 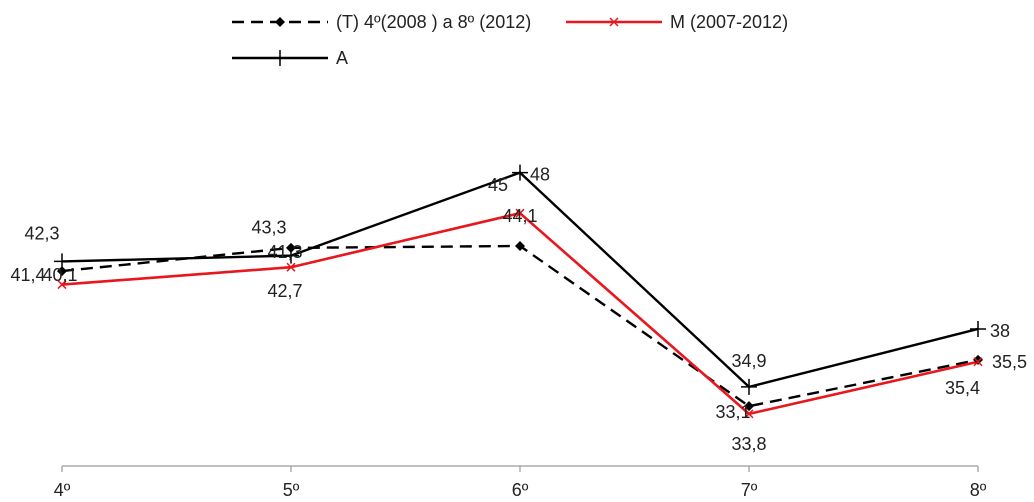 I want to click on legend-label: M (2007-2012), so click(x=729, y=22).